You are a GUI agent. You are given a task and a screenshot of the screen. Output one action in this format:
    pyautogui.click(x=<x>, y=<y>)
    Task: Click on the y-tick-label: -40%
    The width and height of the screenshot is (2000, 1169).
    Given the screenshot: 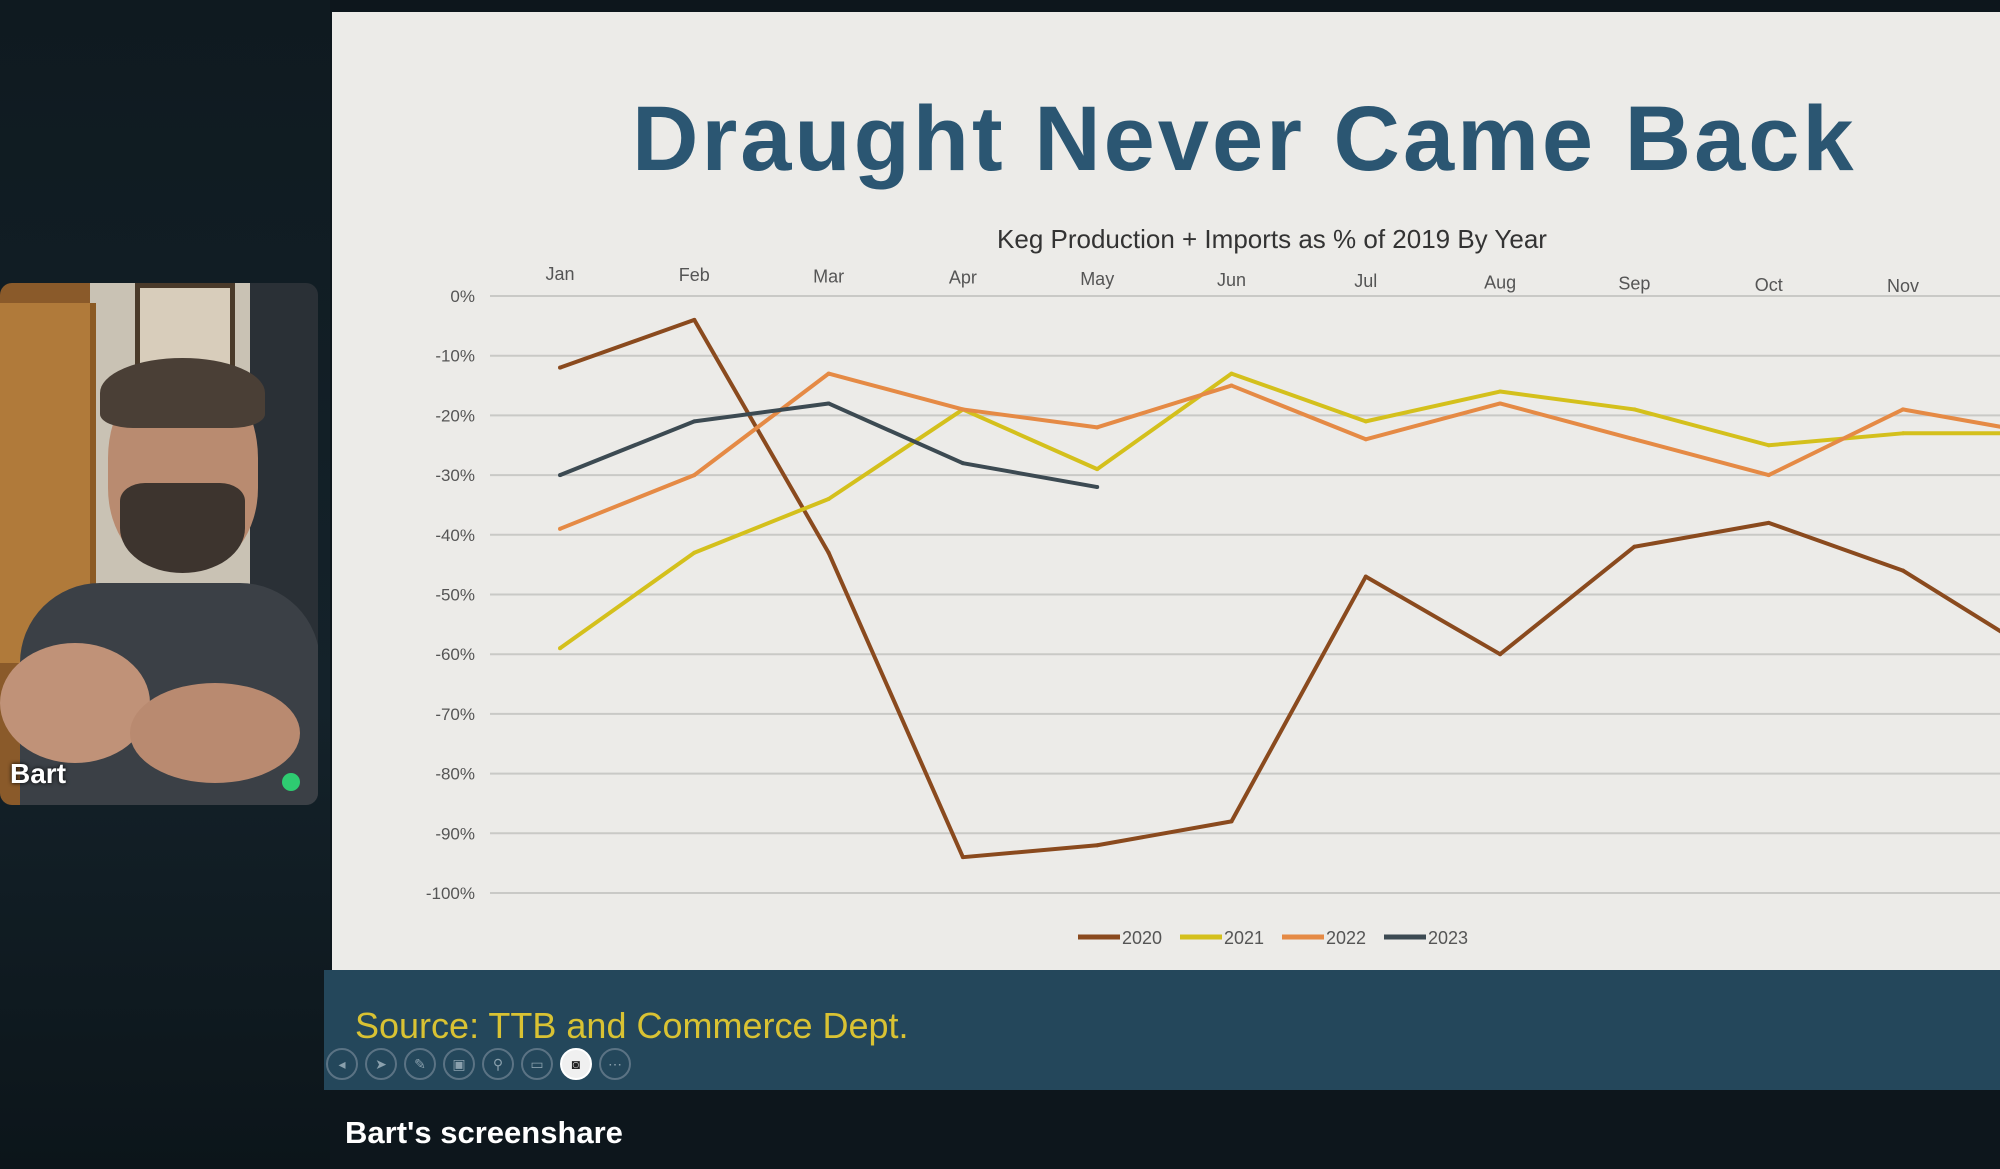 What is the action you would take?
    pyautogui.click(x=455, y=535)
    